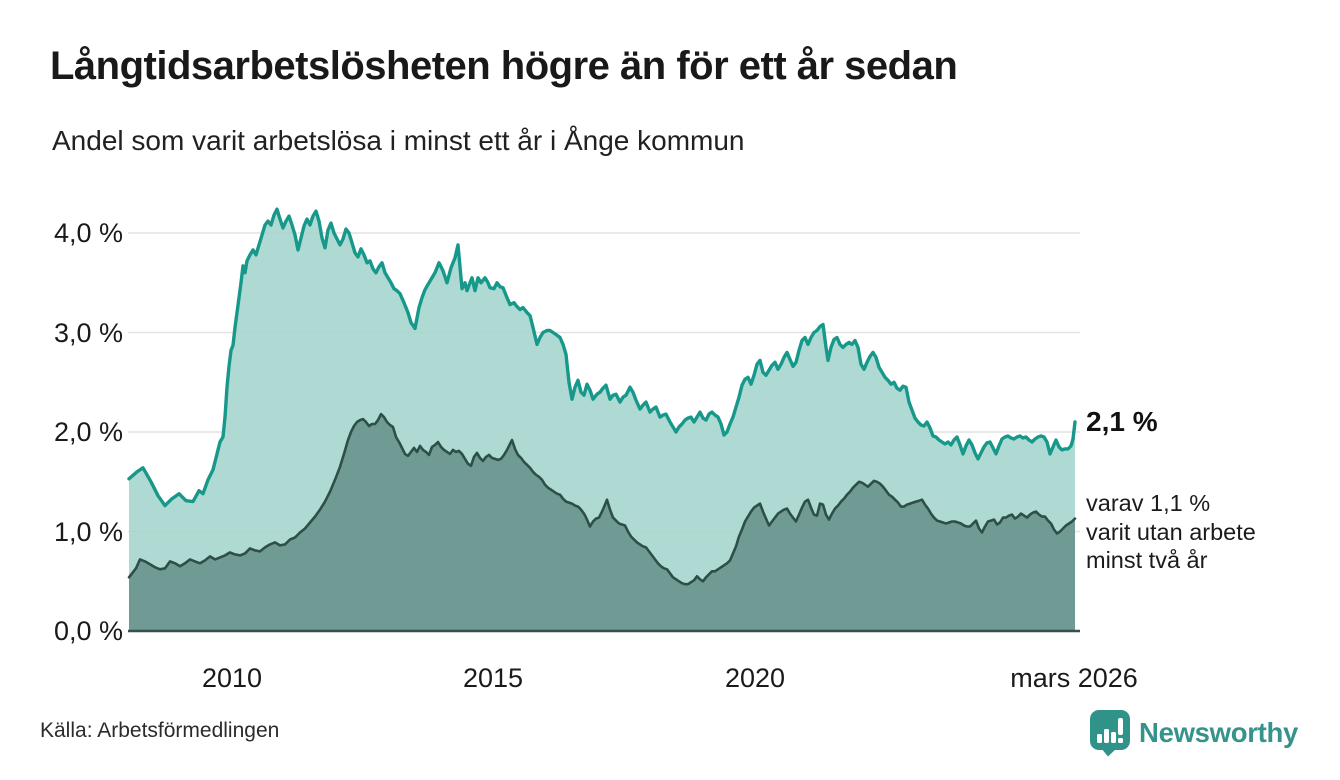  I want to click on newsworthy-logo-icon, so click(1110, 732).